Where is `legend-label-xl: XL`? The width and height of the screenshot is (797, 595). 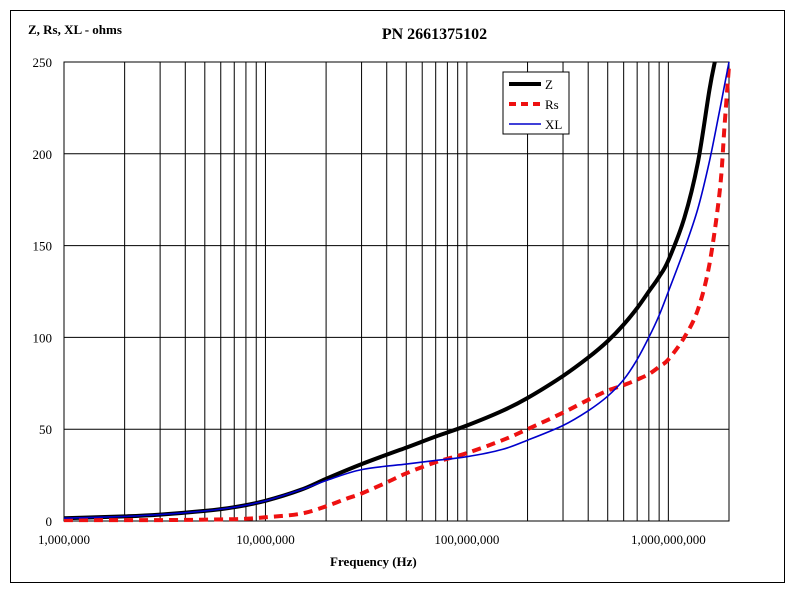
legend-label-xl: XL is located at coordinates (553, 124).